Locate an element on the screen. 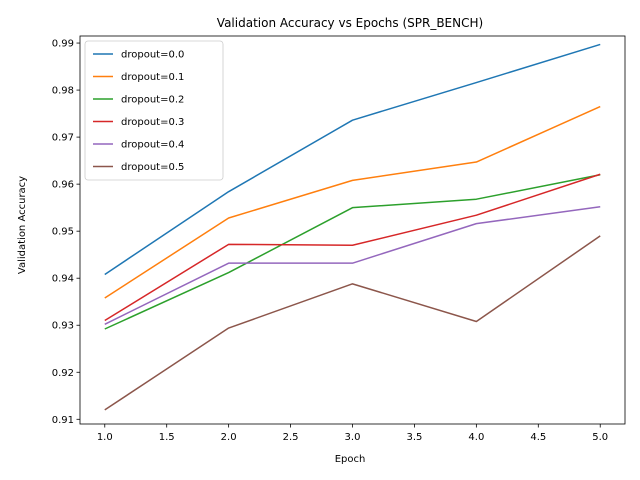 The image size is (640, 480). y-tick-label: 0.95 is located at coordinates (63, 232).